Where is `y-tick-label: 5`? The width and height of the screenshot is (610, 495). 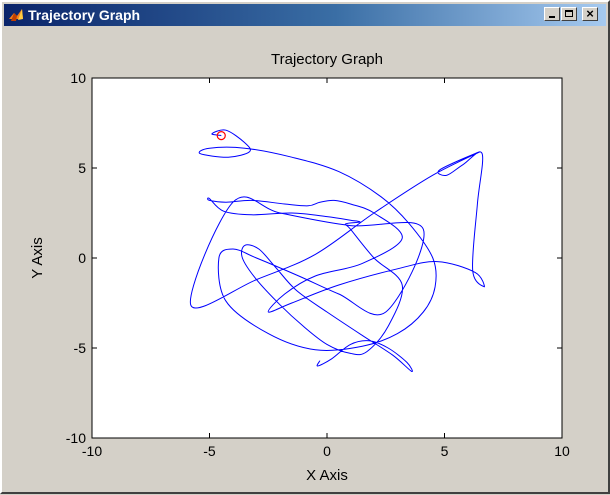
y-tick-label: 5 is located at coordinates (82, 168).